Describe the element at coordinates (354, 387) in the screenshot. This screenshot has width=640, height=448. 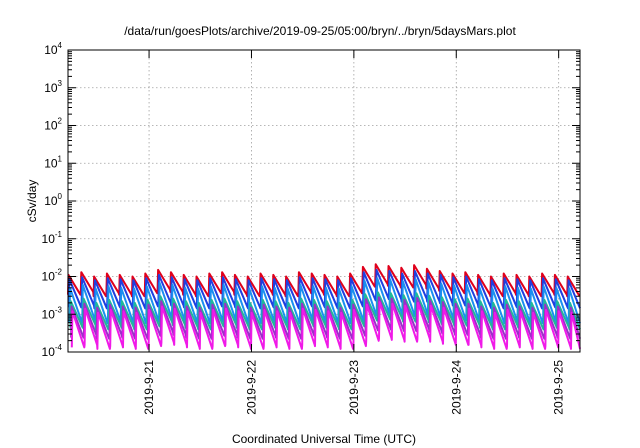
I see `x-tick-label: 2019-9-23` at that location.